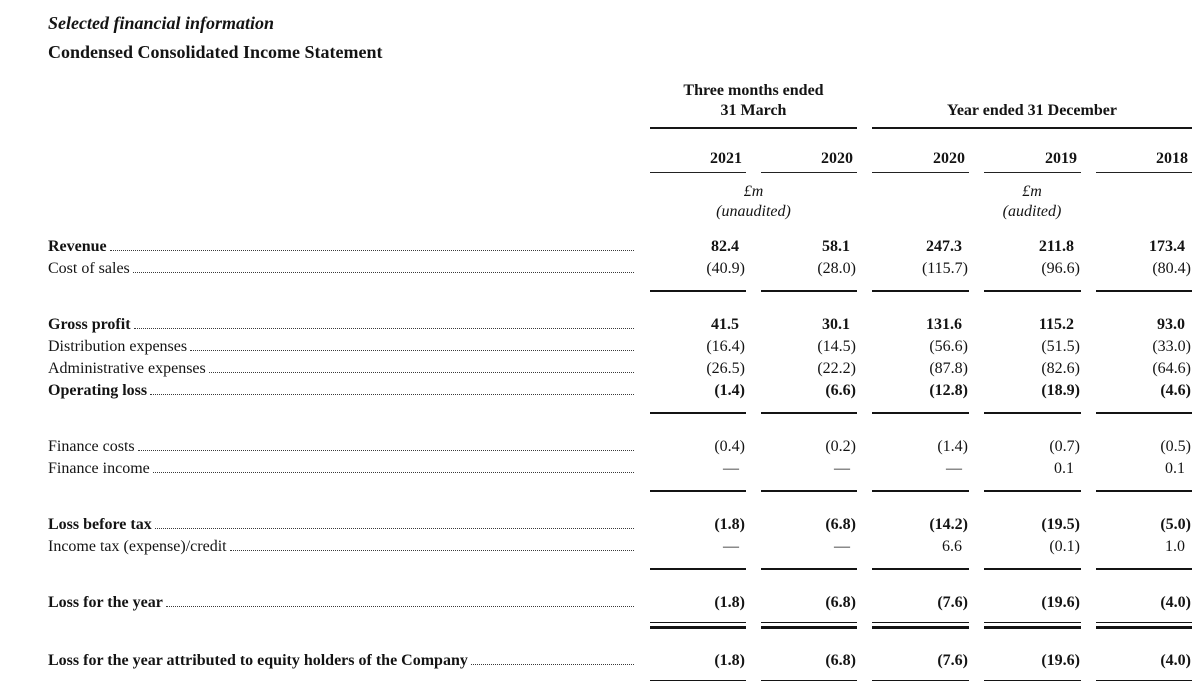 This screenshot has width=1200, height=684. What do you see at coordinates (1175, 524) in the screenshot?
I see `value-cell: (5.0)` at bounding box center [1175, 524].